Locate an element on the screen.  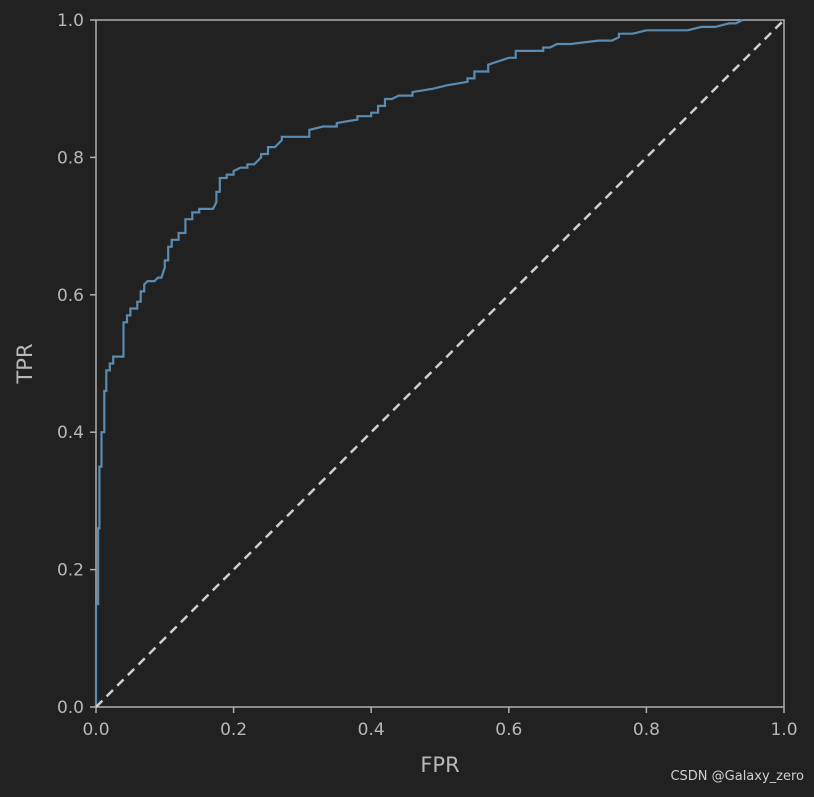
y-tick-label: 0.2 is located at coordinates (70, 571).